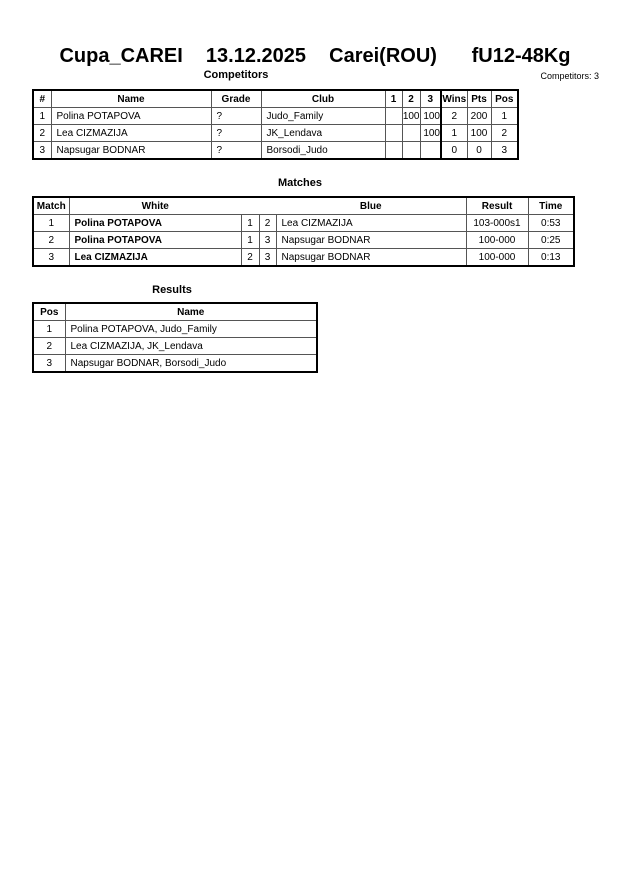 The height and width of the screenshot is (891, 630). Describe the element at coordinates (42, 150) in the screenshot. I see `cell-index: 3` at that location.